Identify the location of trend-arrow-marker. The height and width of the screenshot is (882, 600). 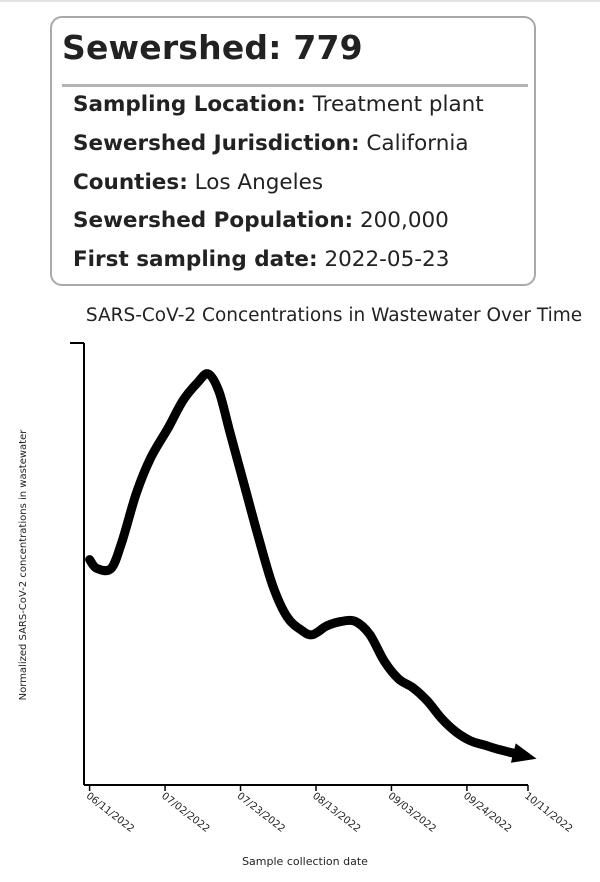
(523, 753).